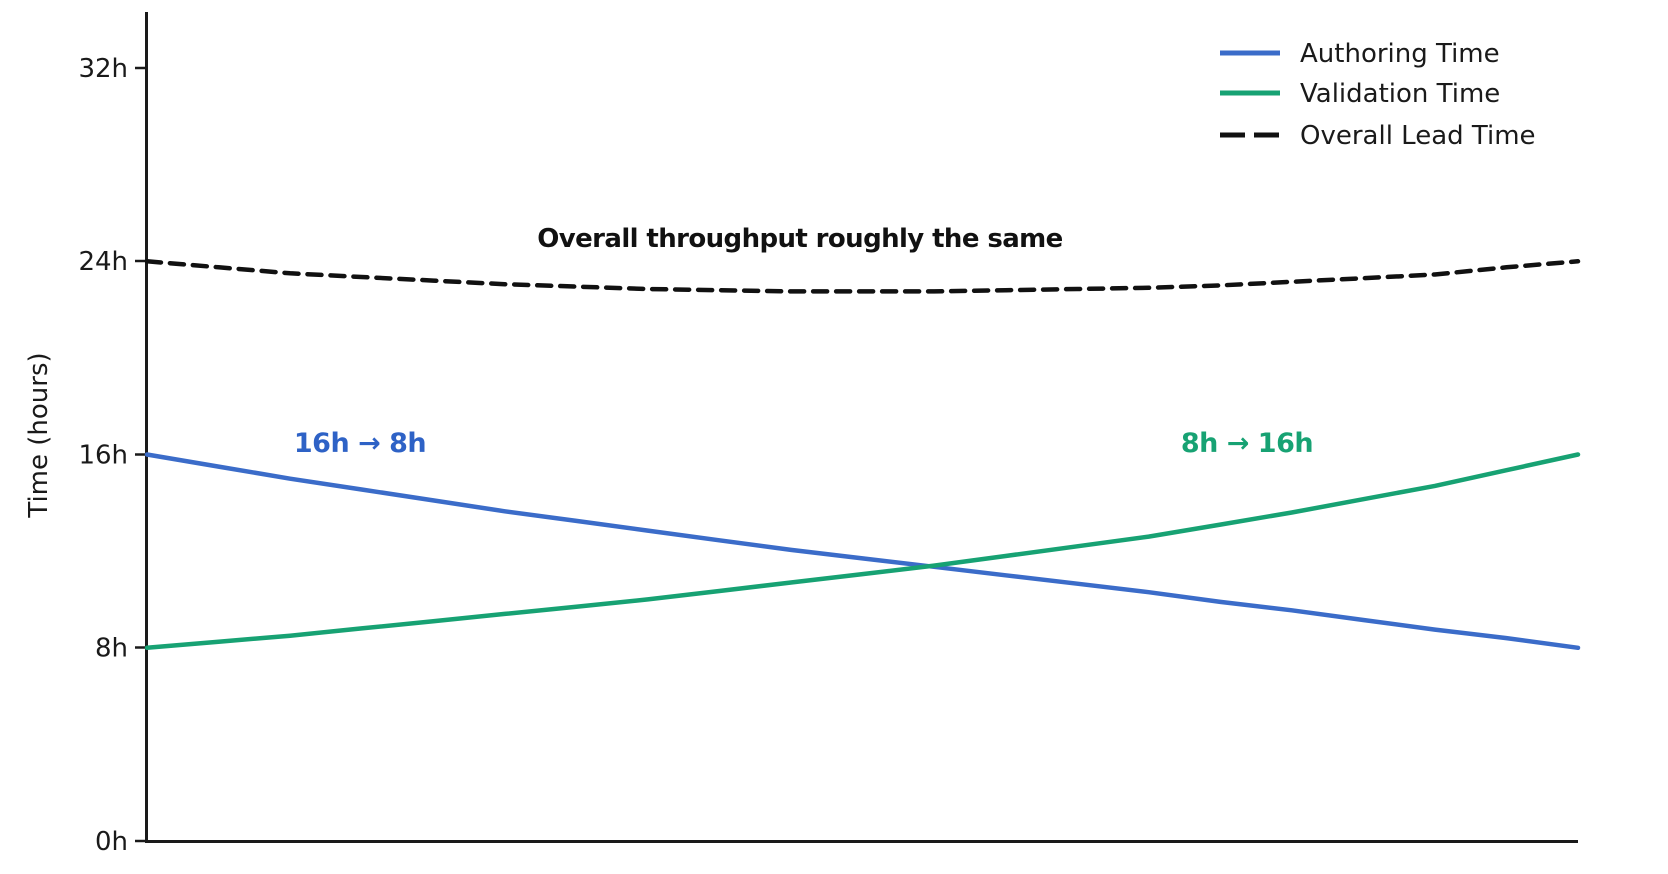  What do you see at coordinates (862, 276) in the screenshot?
I see `series-line-lead` at bounding box center [862, 276].